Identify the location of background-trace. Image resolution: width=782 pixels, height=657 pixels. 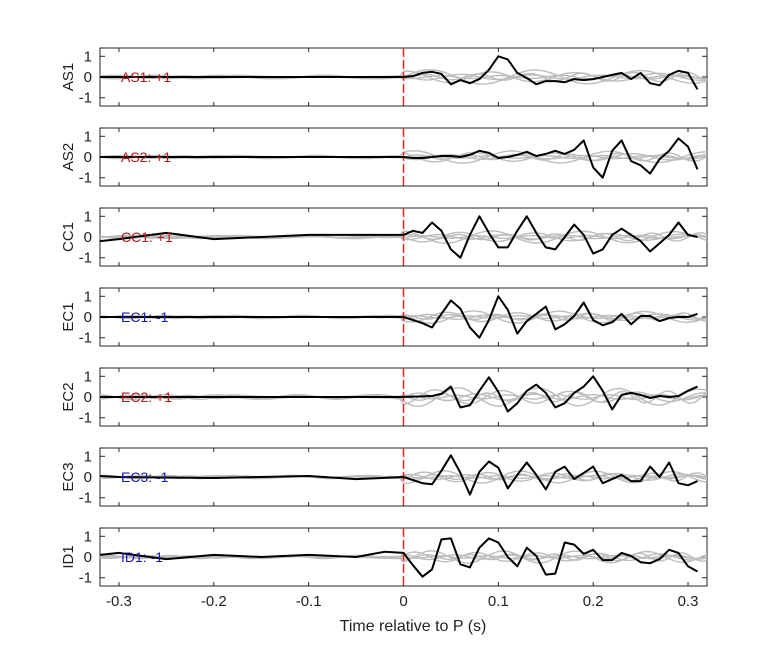
(403, 77).